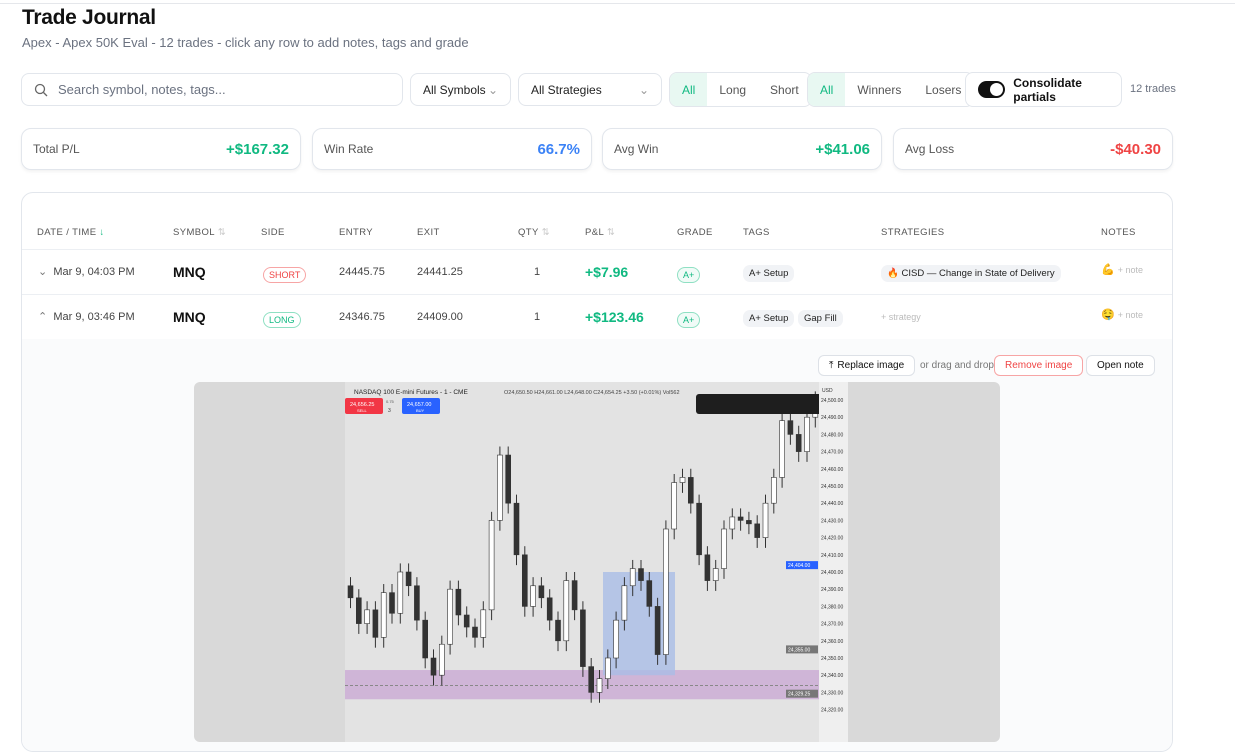 This screenshot has width=1235, height=752. I want to click on result-losers: Losers, so click(943, 89).